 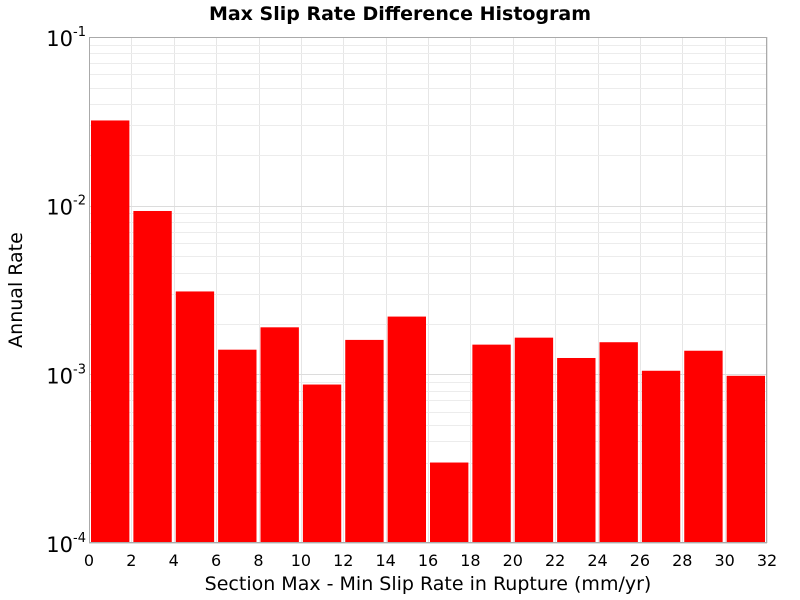 I want to click on x-tick-label: 10, so click(x=301, y=560).